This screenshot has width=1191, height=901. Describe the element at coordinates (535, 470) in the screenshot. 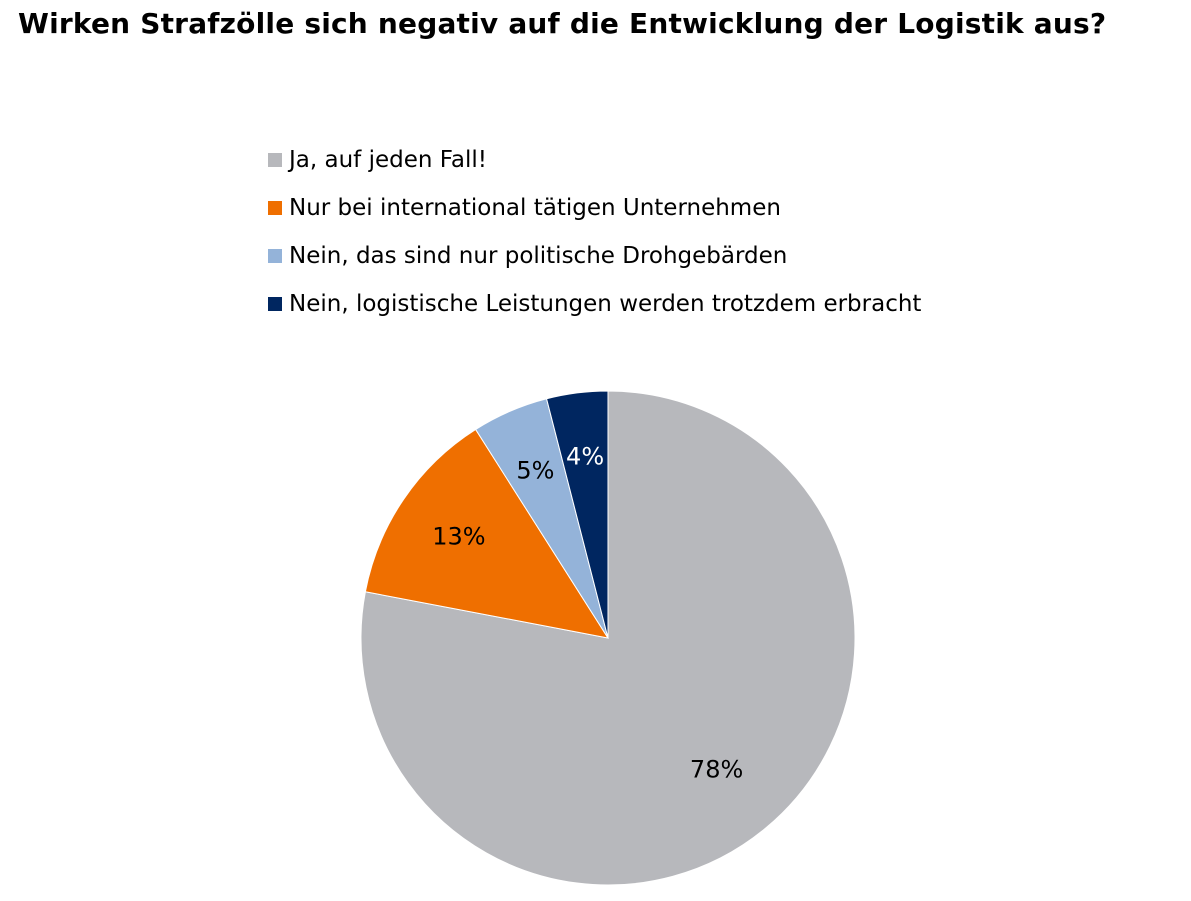

I see `slice-label-politisch: 5%` at that location.